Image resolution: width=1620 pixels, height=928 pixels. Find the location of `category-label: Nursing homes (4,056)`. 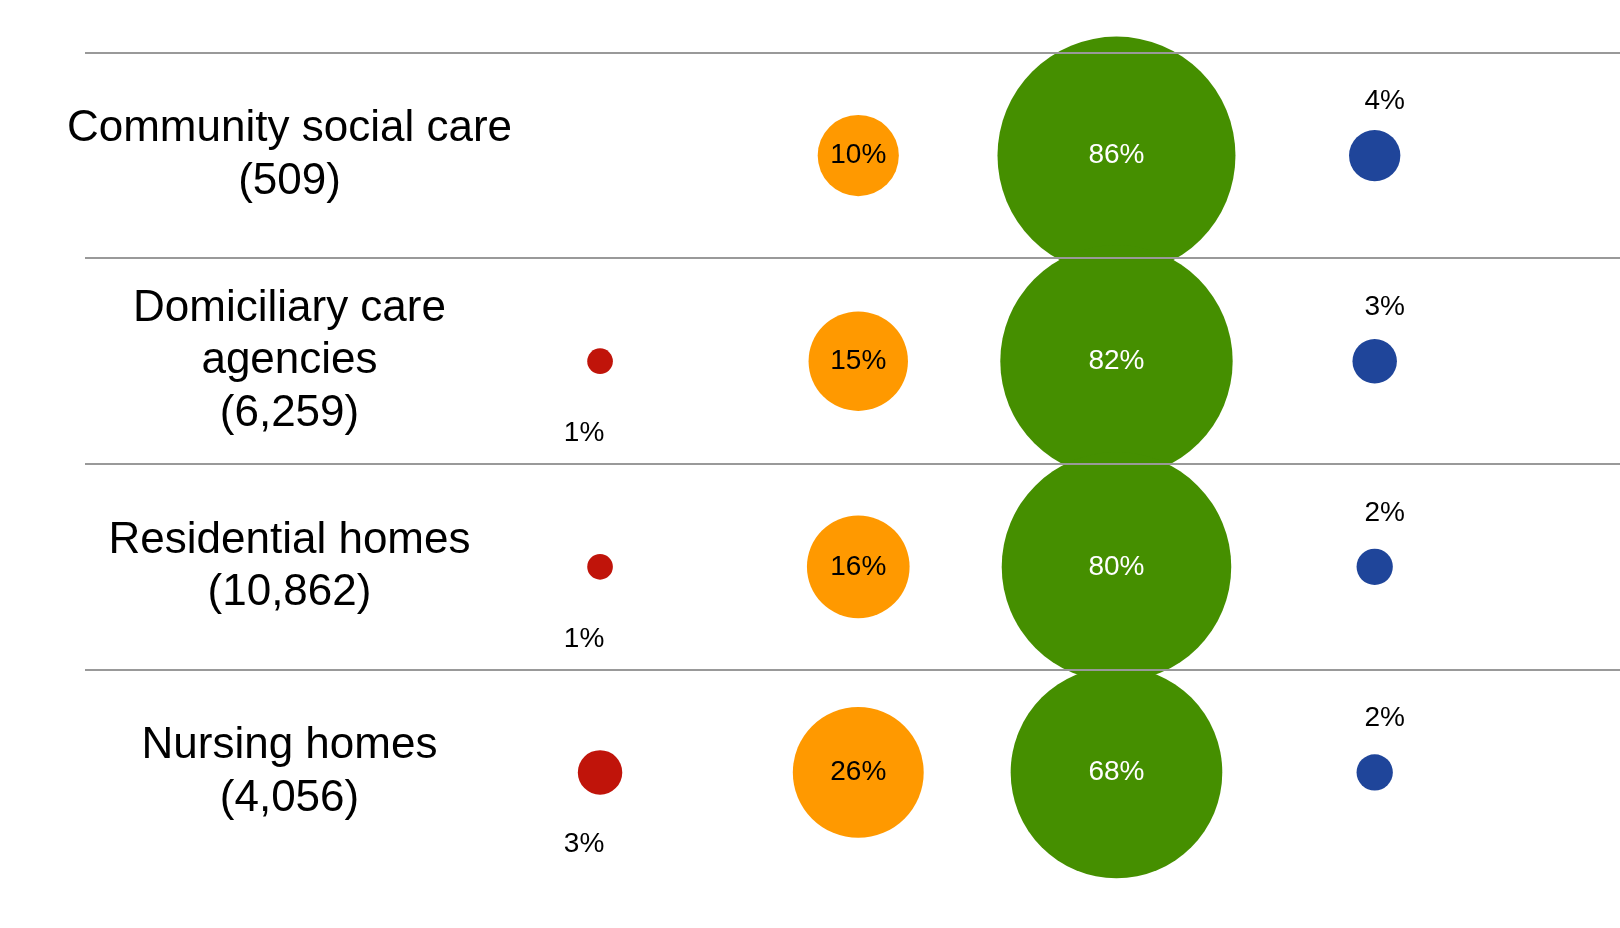

category-label: Nursing homes (4,056) is located at coordinates (289, 769).